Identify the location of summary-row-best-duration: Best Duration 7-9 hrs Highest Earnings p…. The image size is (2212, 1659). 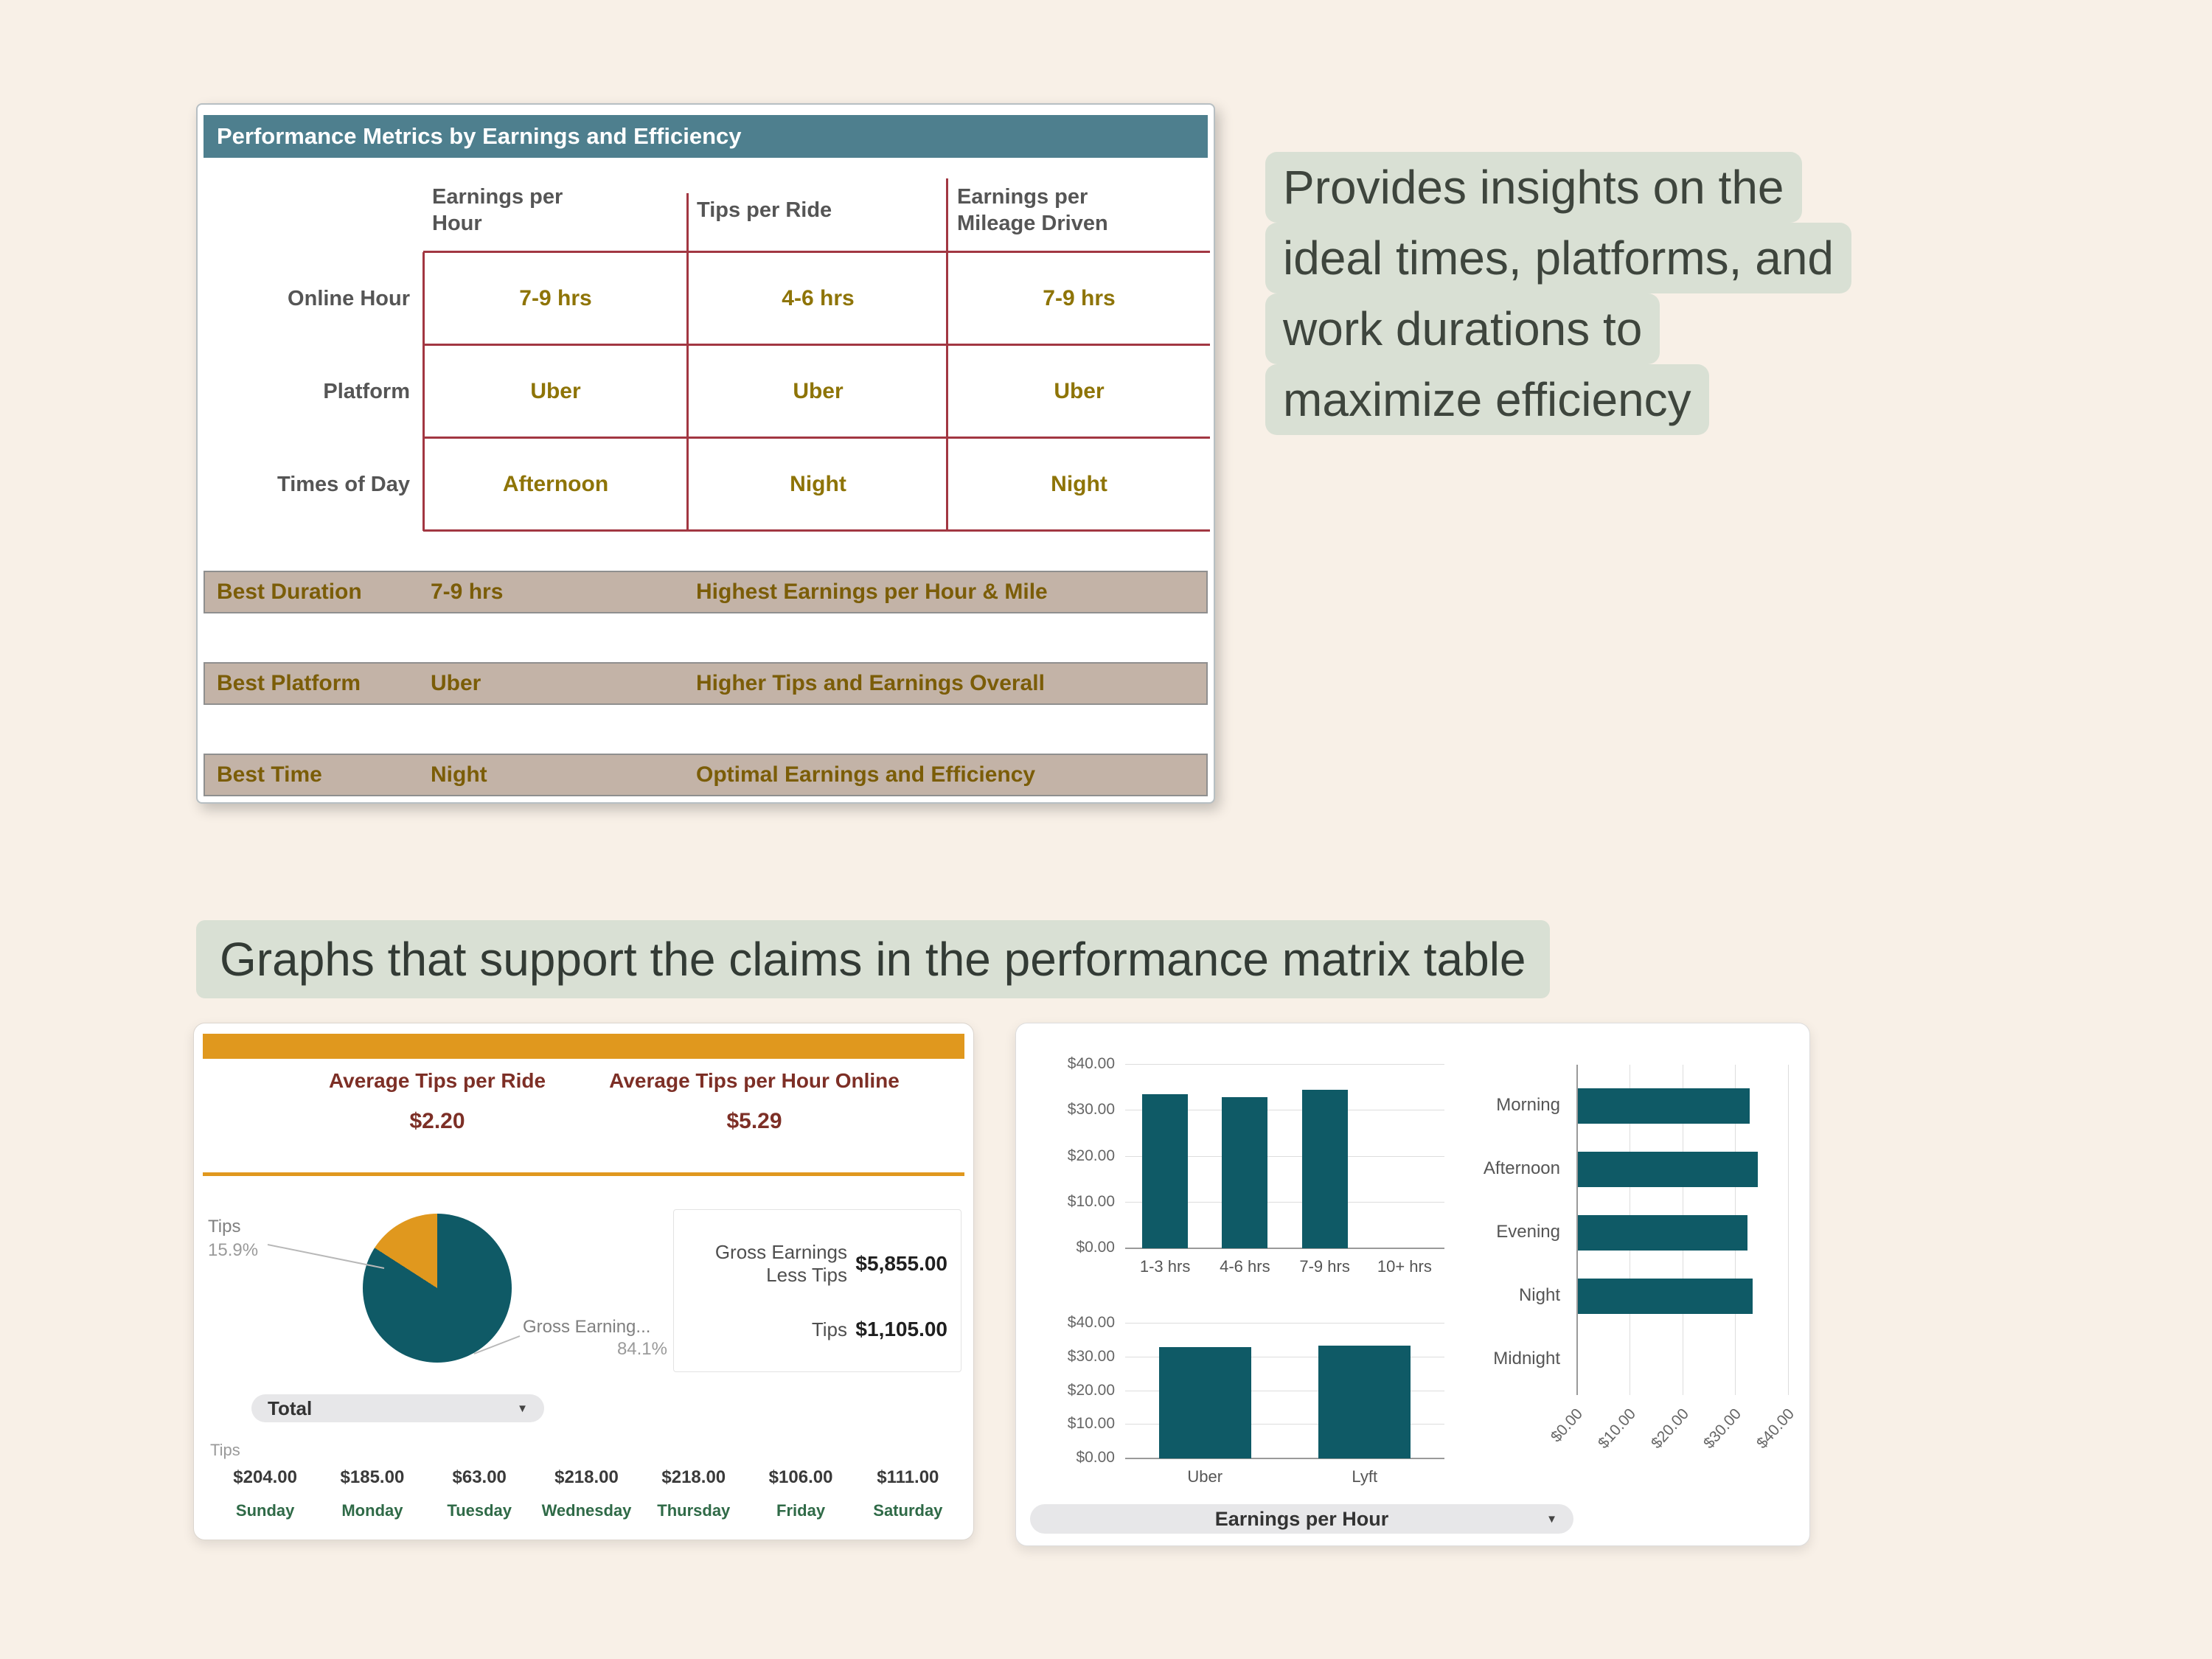
(706, 592).